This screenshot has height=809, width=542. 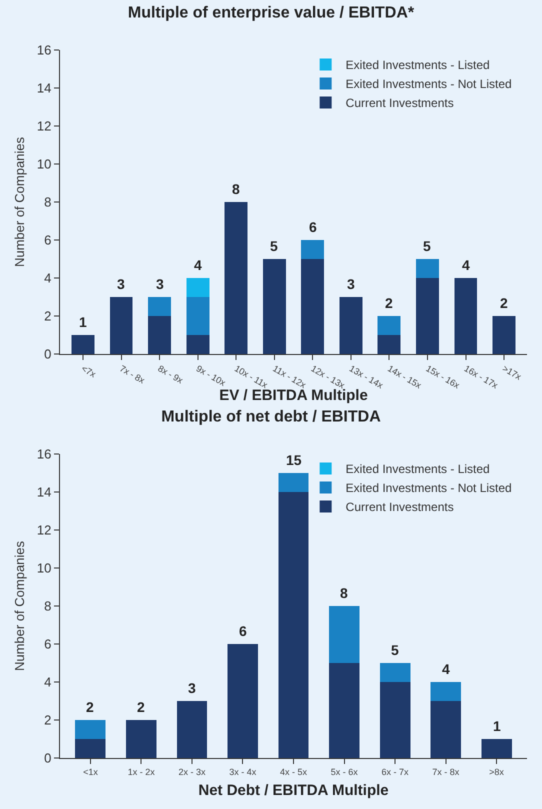 What do you see at coordinates (481, 377) in the screenshot?
I see `x-tick-label: 16x - 17x` at bounding box center [481, 377].